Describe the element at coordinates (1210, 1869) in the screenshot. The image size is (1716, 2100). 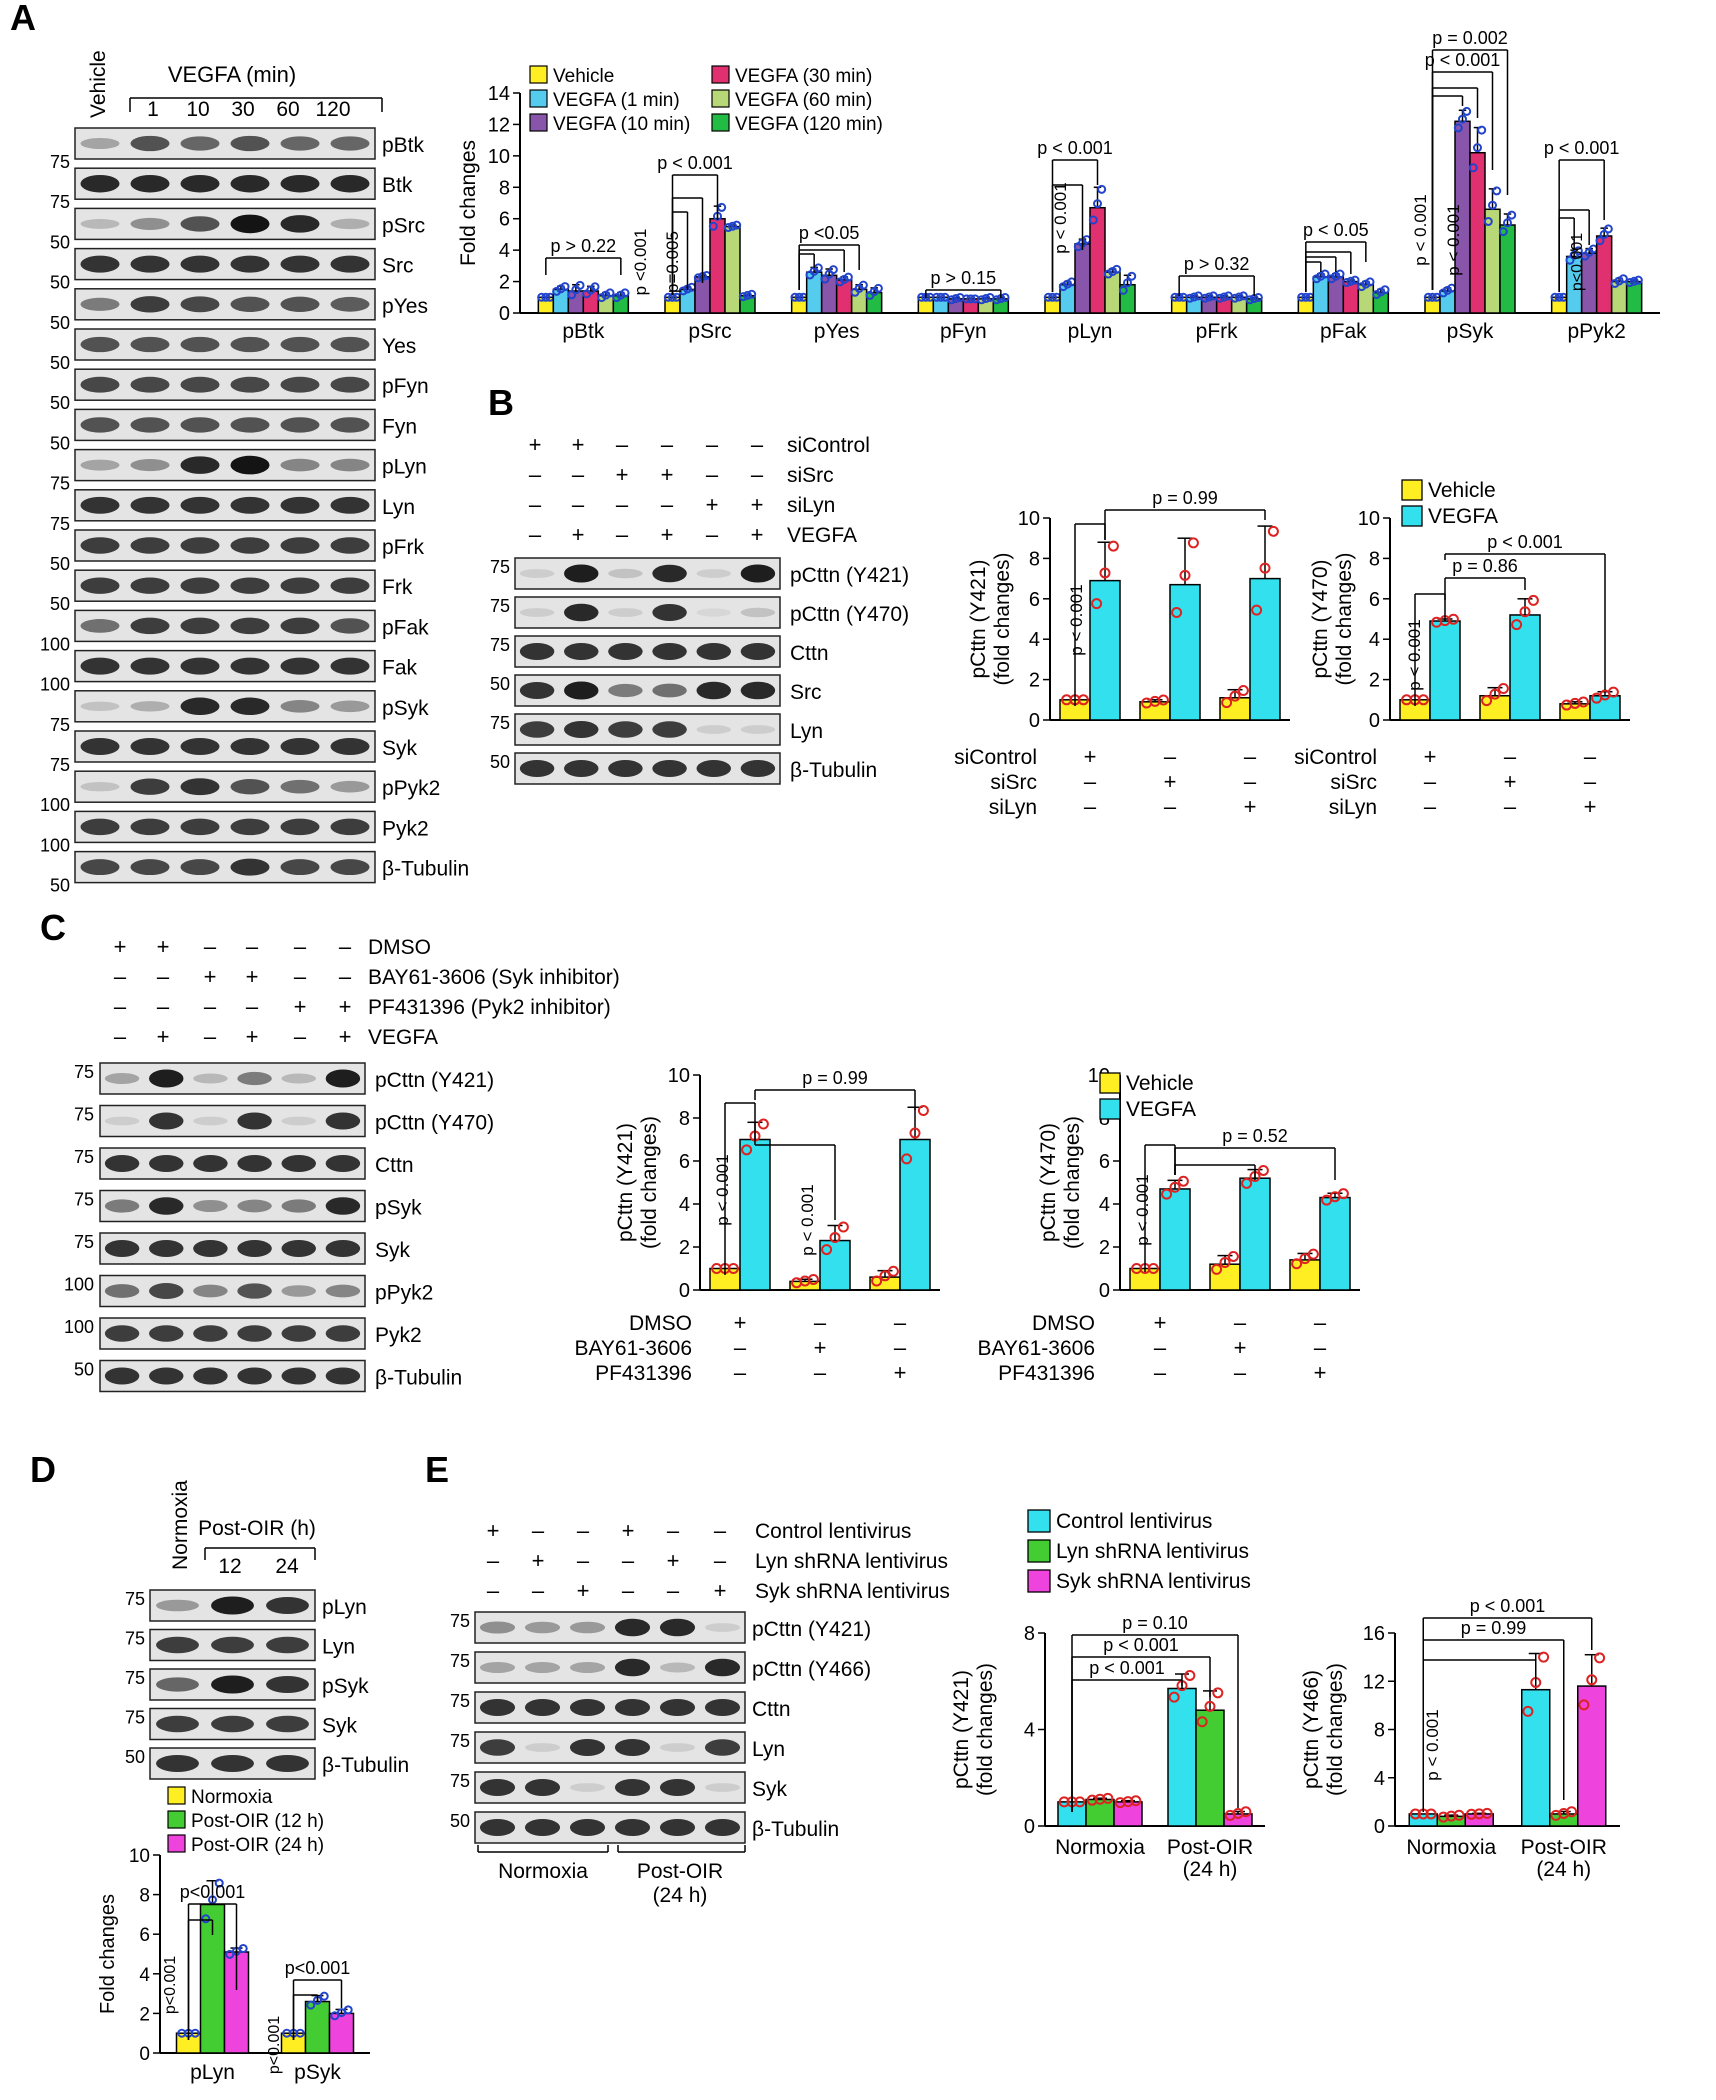
I see `label-line: (24 h)` at that location.